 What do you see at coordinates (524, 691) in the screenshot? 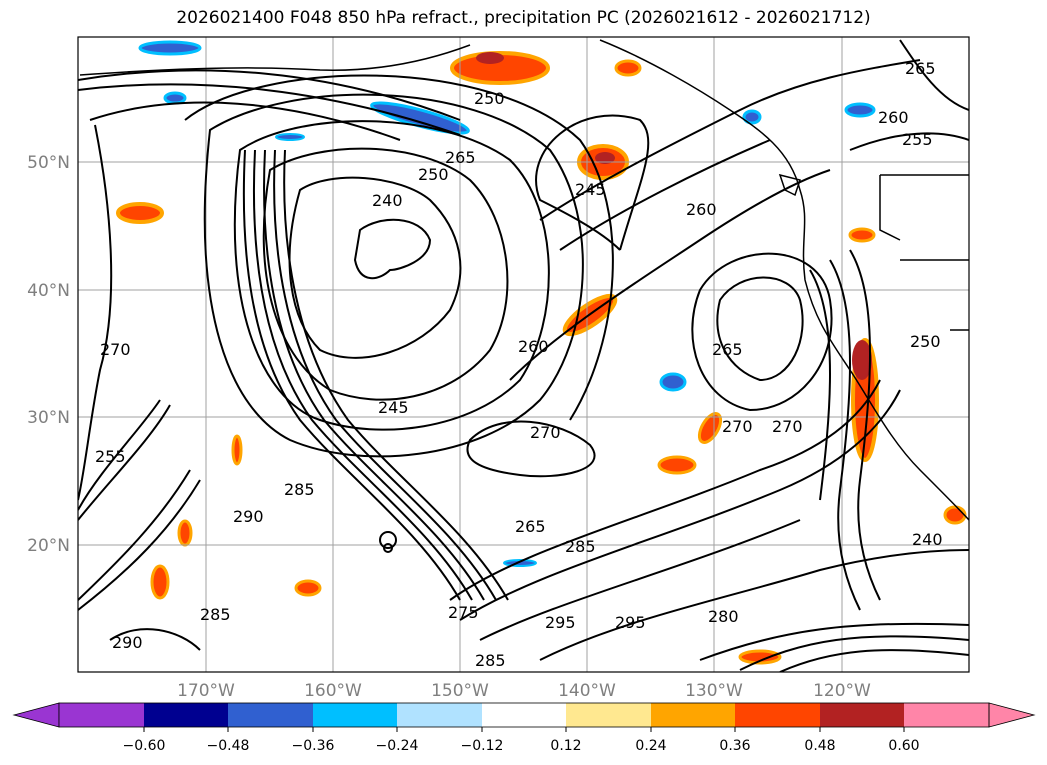
I see `longitude-labels: 170°W 160°W 150°W 140°W 130°W 120°W` at bounding box center [524, 691].